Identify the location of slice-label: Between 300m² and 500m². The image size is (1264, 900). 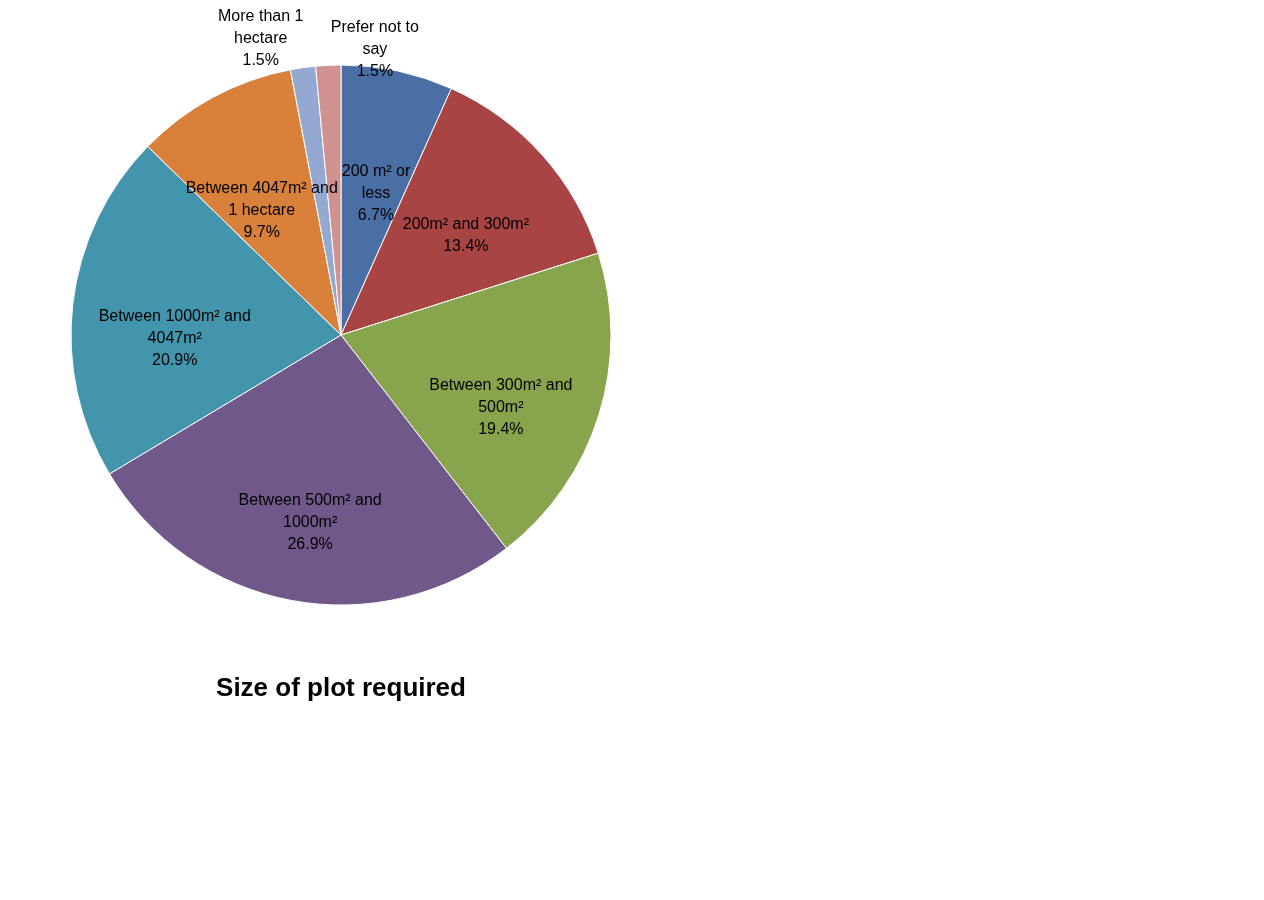
(501, 395).